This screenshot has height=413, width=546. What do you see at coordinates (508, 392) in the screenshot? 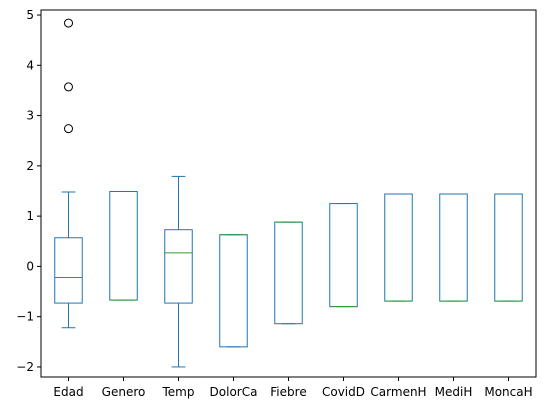
I see `x-tick-label: MoncaH` at bounding box center [508, 392].